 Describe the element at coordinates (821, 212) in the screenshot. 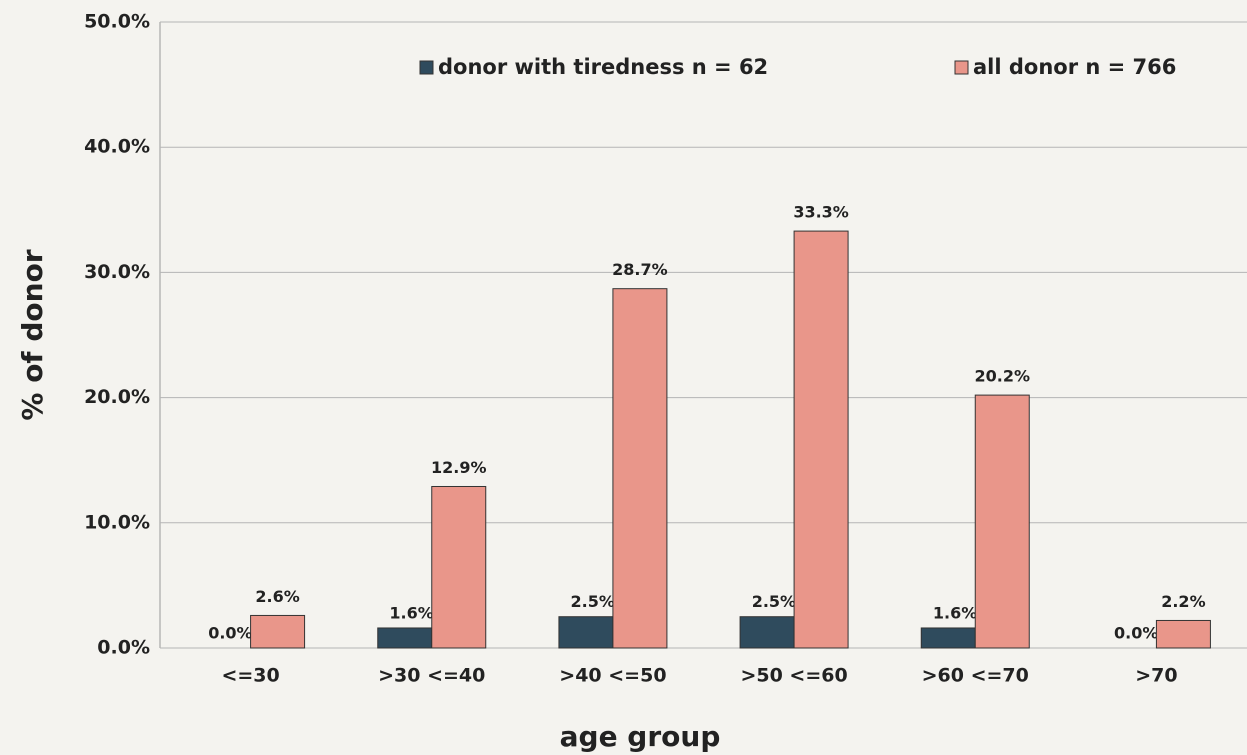

I see `value-label: 33.3%` at that location.